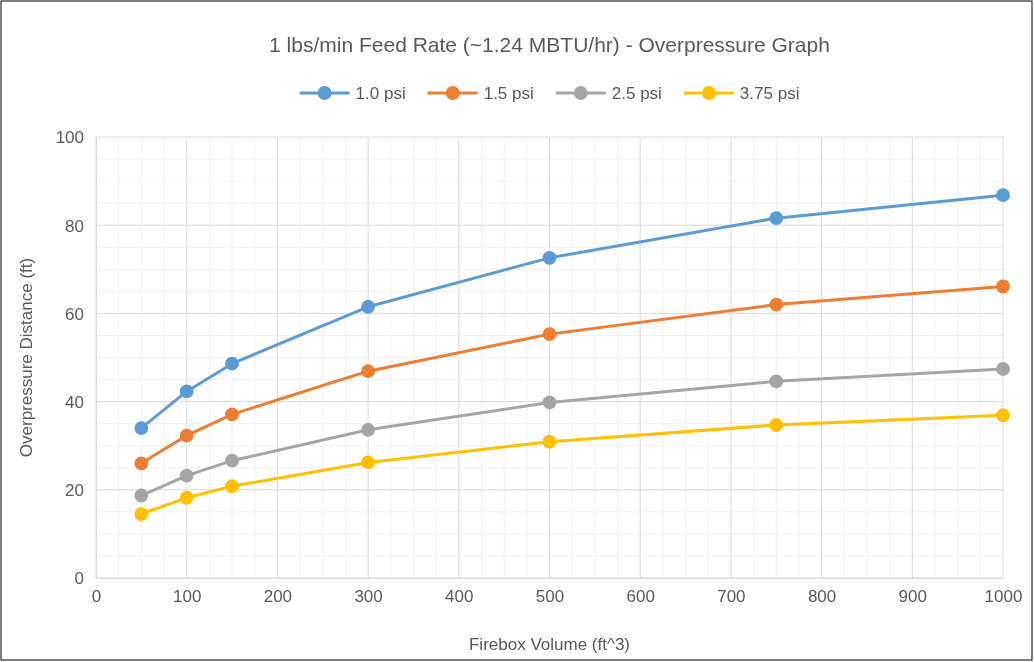 This screenshot has width=1034, height=662. I want to click on x-tick-label: 300, so click(368, 597).